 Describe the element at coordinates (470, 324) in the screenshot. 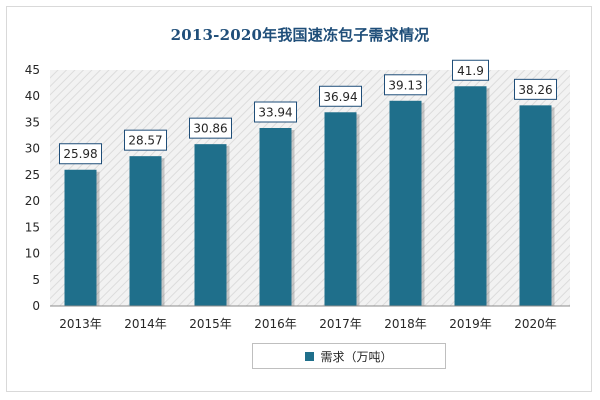

I see `x-tick-label: 2019年` at that location.